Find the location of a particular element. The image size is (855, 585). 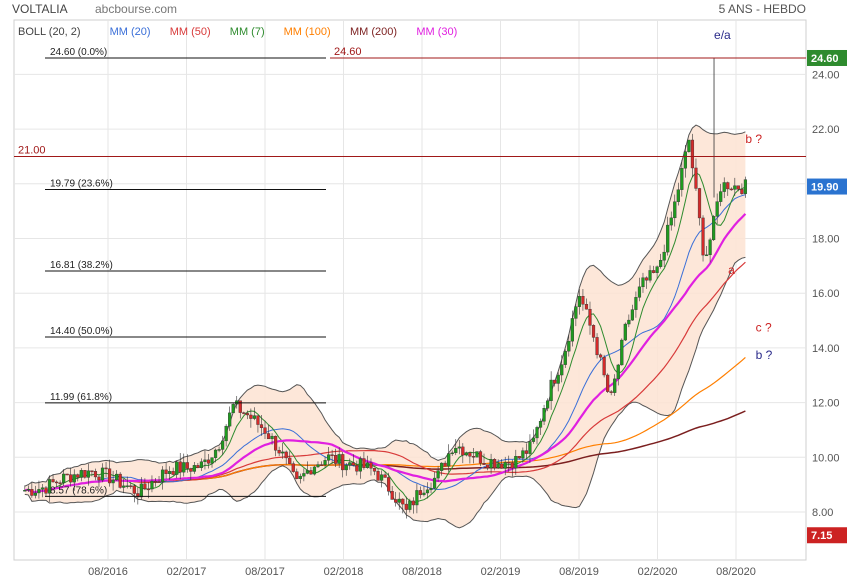

y-tick-label: 18.00 is located at coordinates (826, 240).